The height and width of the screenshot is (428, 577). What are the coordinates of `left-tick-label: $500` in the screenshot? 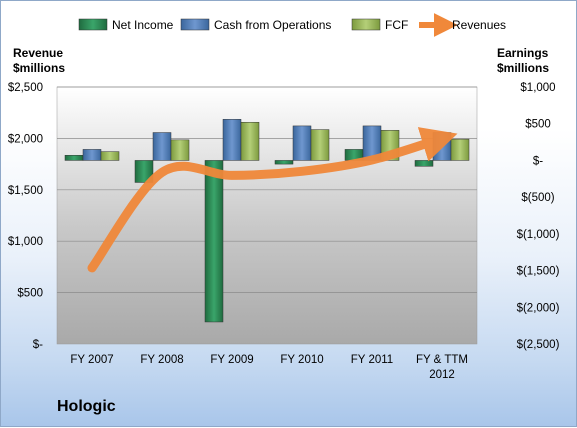 It's located at (30, 294).